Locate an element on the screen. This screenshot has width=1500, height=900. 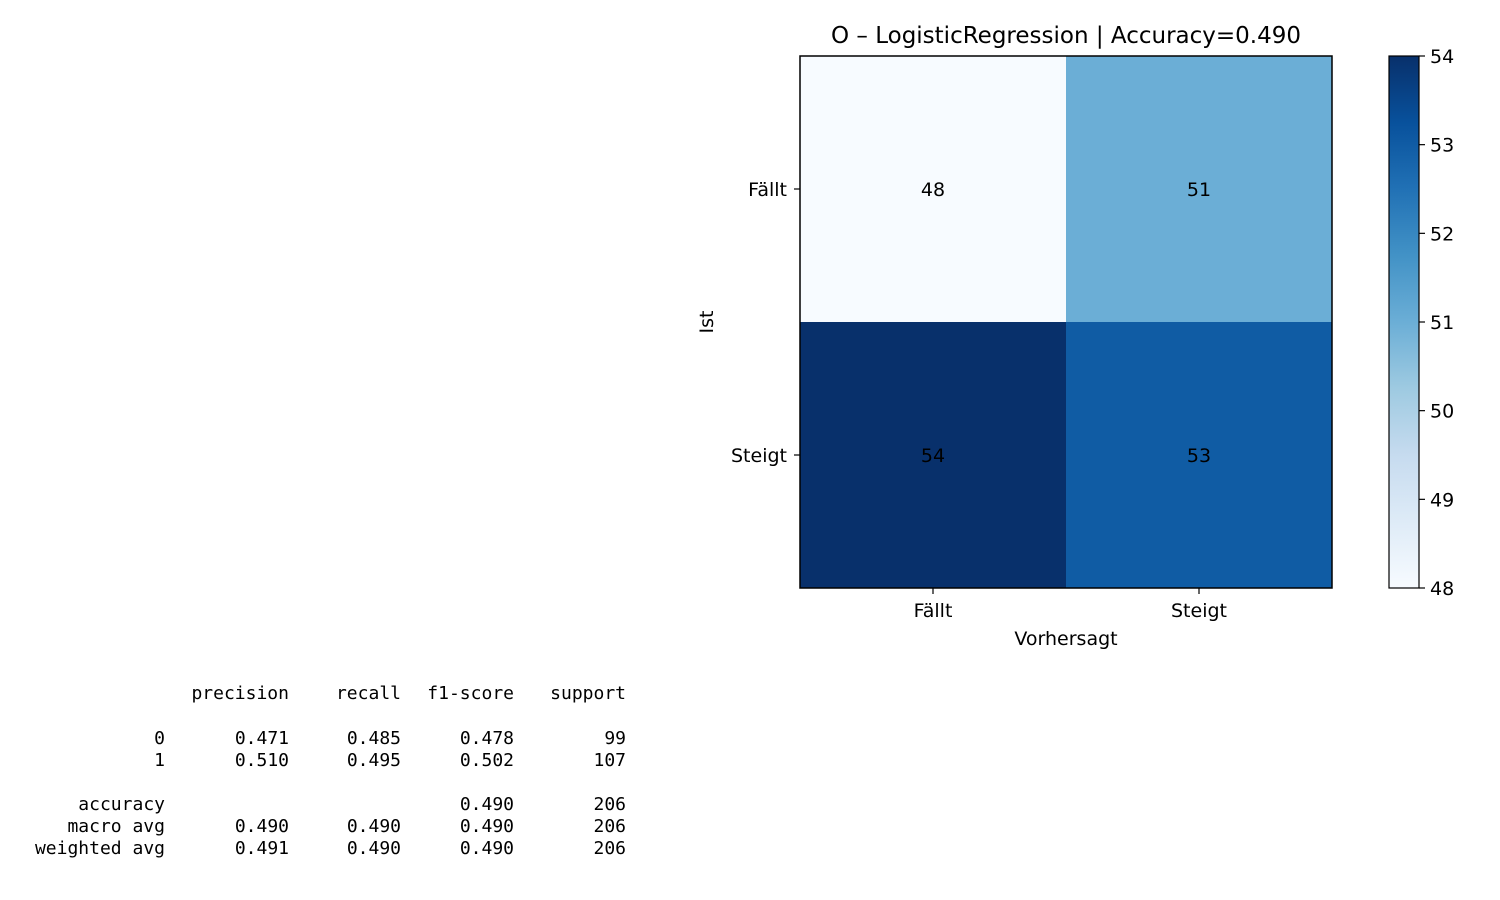
report-cell: 0.502 is located at coordinates (486, 760).